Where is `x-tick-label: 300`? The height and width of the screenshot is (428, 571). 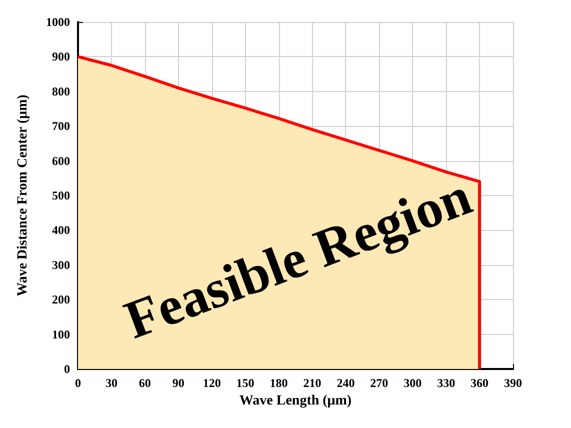 x-tick-label: 300 is located at coordinates (413, 383).